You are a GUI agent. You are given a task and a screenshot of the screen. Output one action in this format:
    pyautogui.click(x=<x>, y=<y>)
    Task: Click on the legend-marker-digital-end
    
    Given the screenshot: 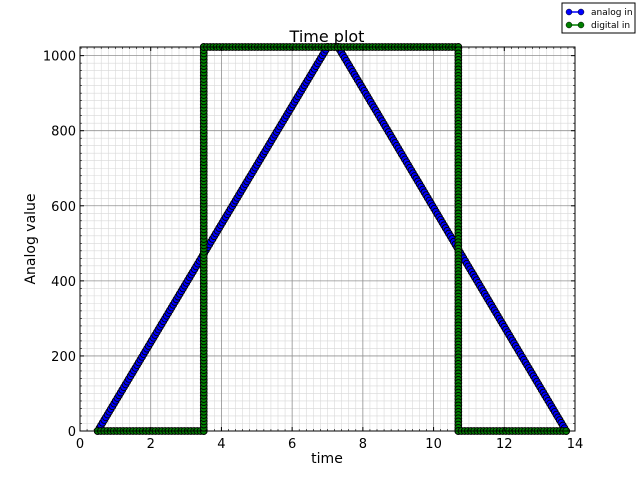 What is the action you would take?
    pyautogui.click(x=581, y=25)
    